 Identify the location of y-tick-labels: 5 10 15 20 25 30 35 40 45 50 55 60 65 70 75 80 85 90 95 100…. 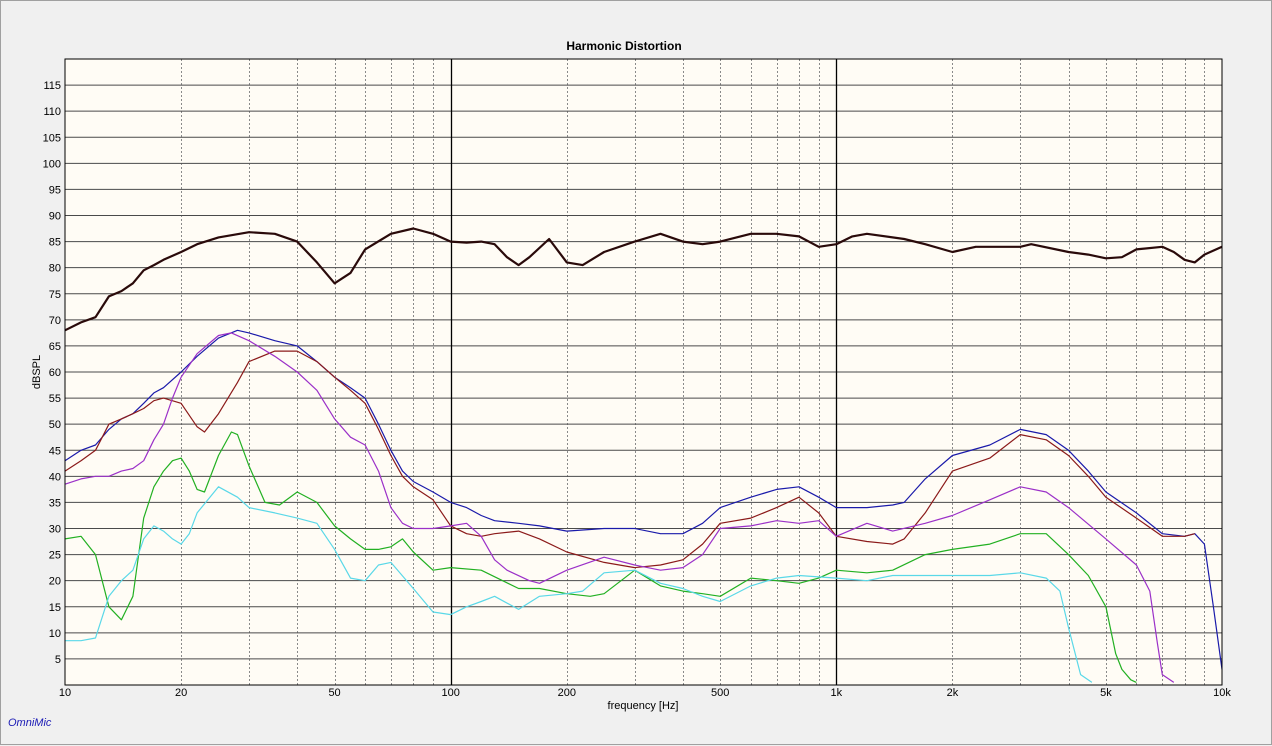
(52, 373).